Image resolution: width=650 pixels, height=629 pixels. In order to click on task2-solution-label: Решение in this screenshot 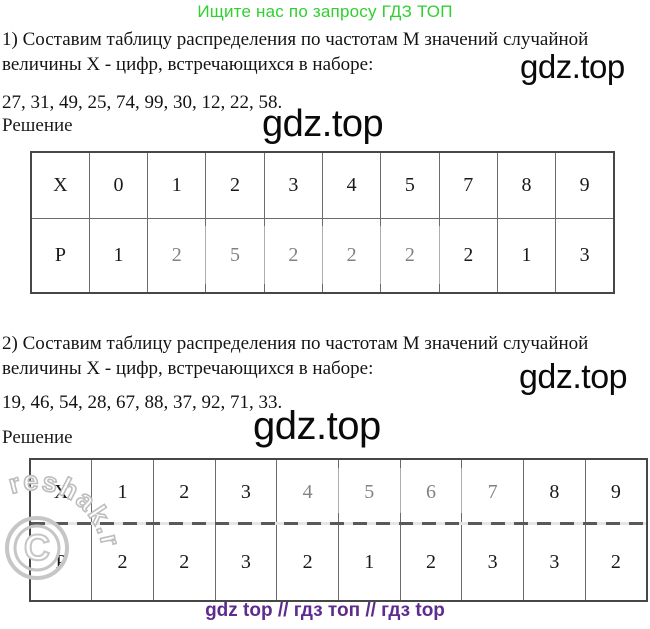, I will do `click(37, 437)`.